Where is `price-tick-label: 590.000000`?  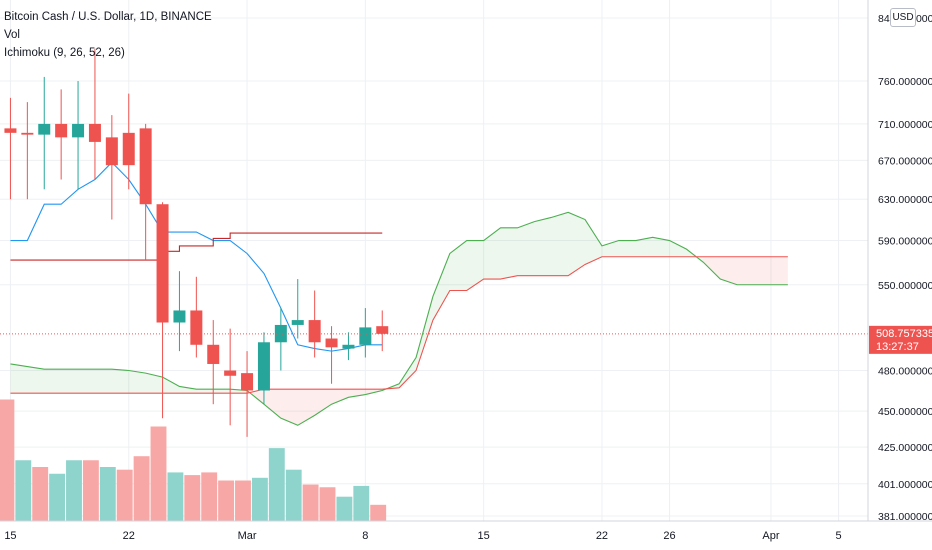
price-tick-label: 590.000000 is located at coordinates (905, 242).